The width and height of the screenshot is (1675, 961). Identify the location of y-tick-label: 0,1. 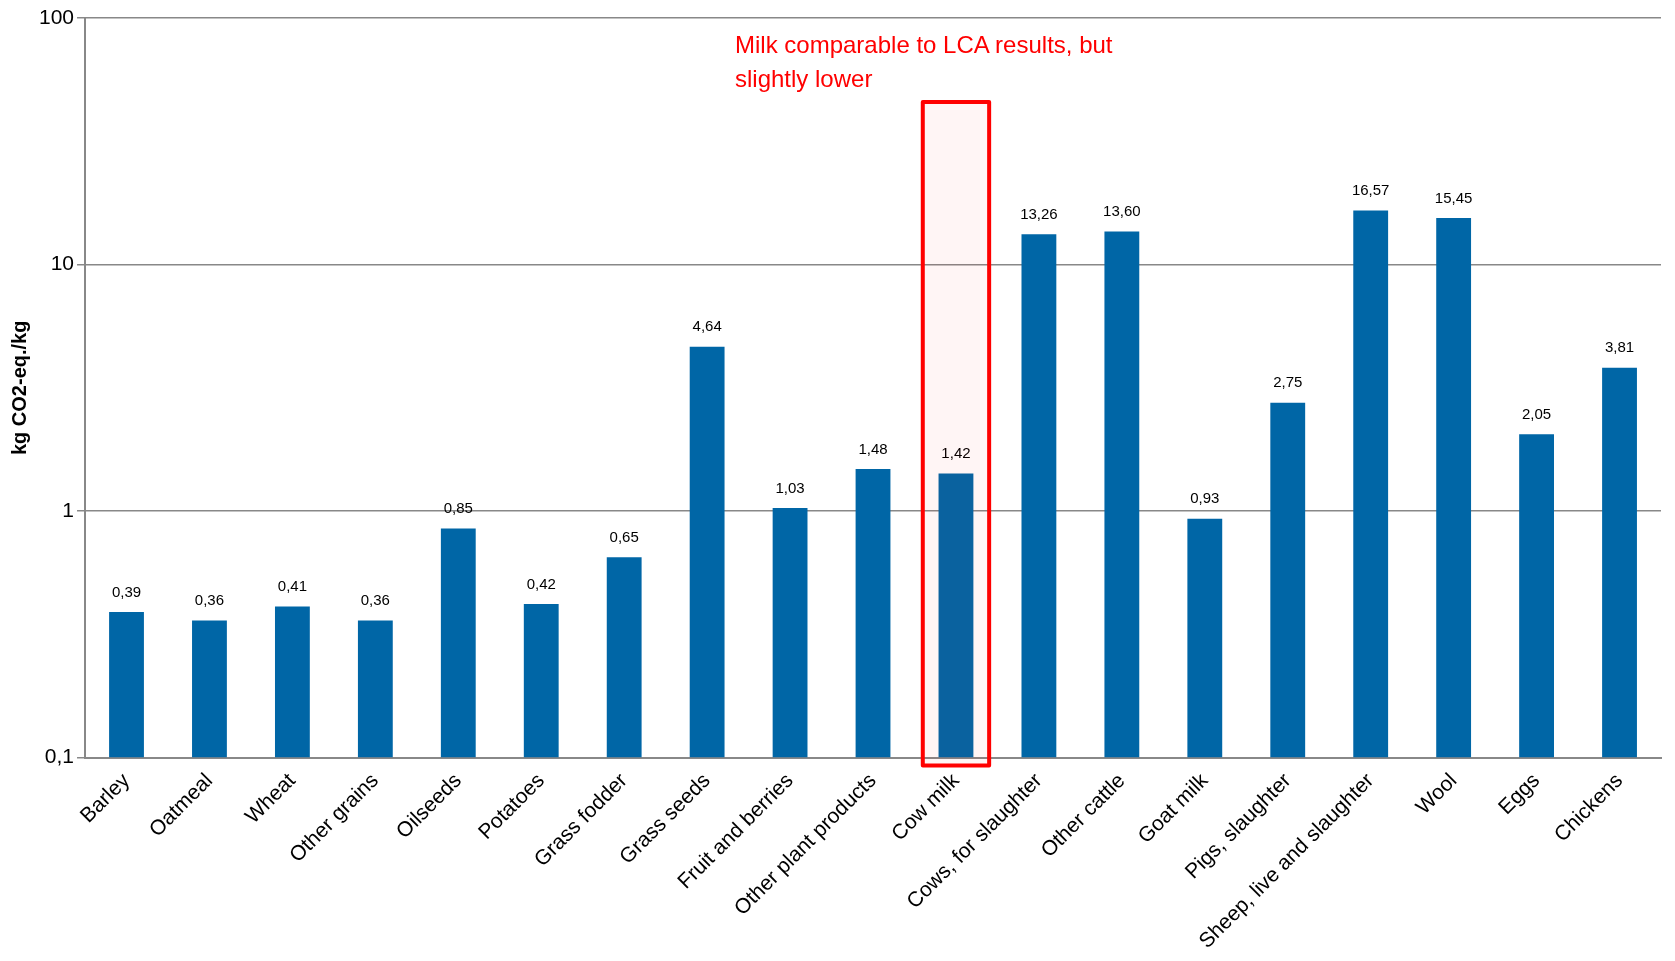
(59, 756).